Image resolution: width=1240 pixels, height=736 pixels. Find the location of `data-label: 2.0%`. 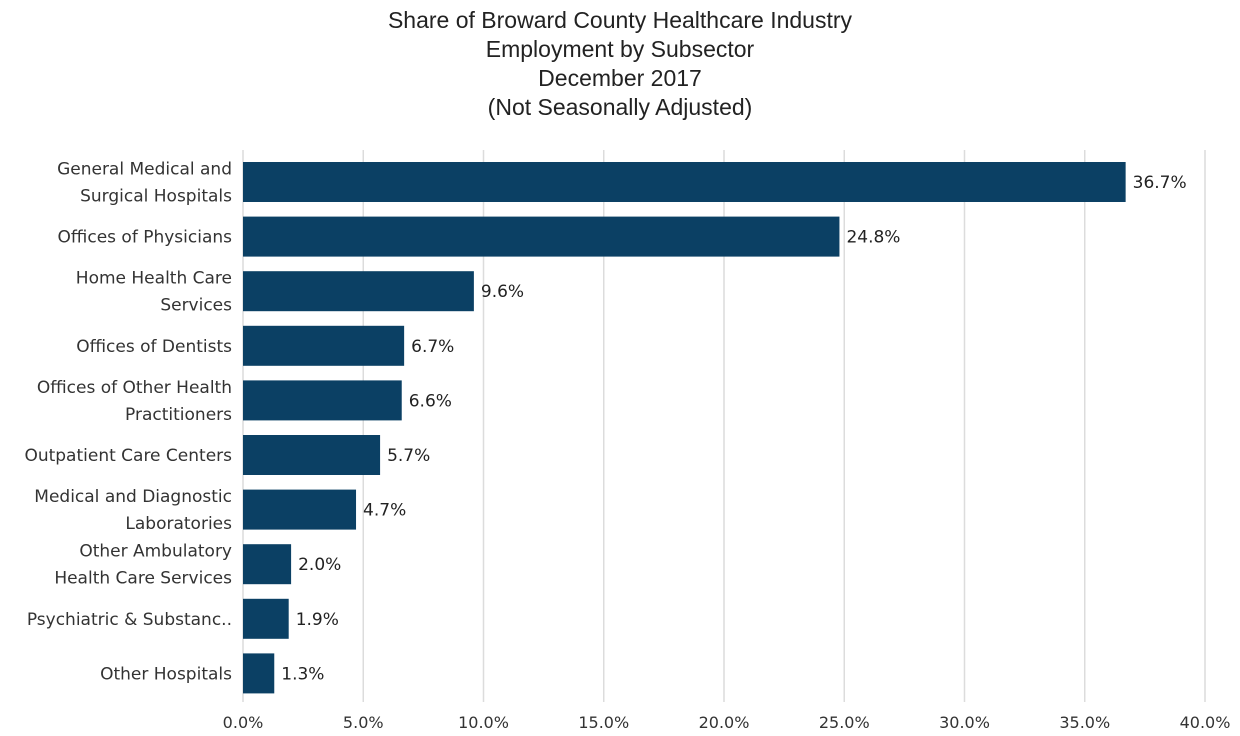

data-label: 2.0% is located at coordinates (319, 565).